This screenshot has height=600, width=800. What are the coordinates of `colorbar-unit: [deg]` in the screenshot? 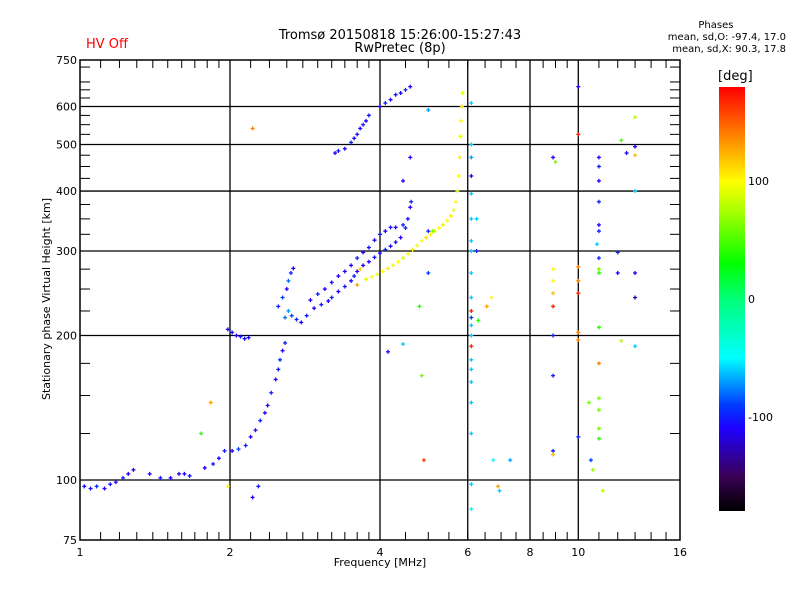 It's located at (735, 76).